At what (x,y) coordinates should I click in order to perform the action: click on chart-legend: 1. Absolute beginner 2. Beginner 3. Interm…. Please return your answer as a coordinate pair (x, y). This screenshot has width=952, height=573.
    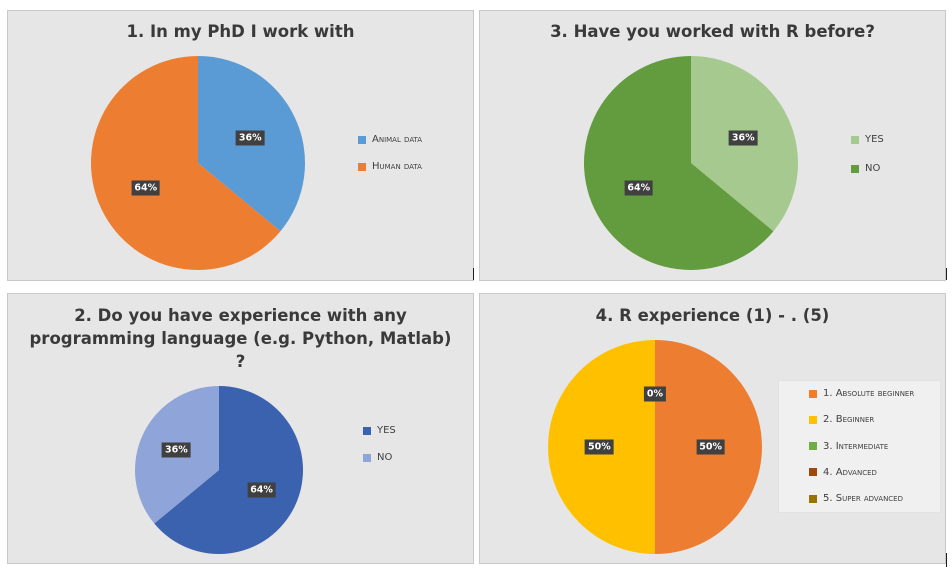
    Looking at the image, I should click on (859, 446).